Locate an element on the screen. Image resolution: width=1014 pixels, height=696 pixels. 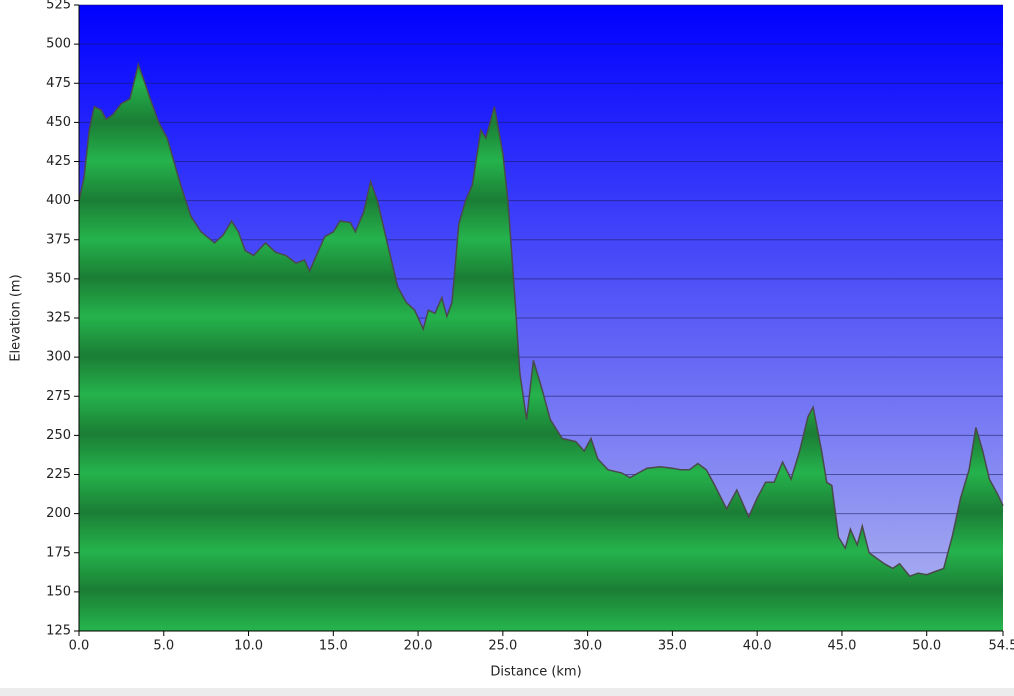
x-tick-label: 15.0 is located at coordinates (333, 646).